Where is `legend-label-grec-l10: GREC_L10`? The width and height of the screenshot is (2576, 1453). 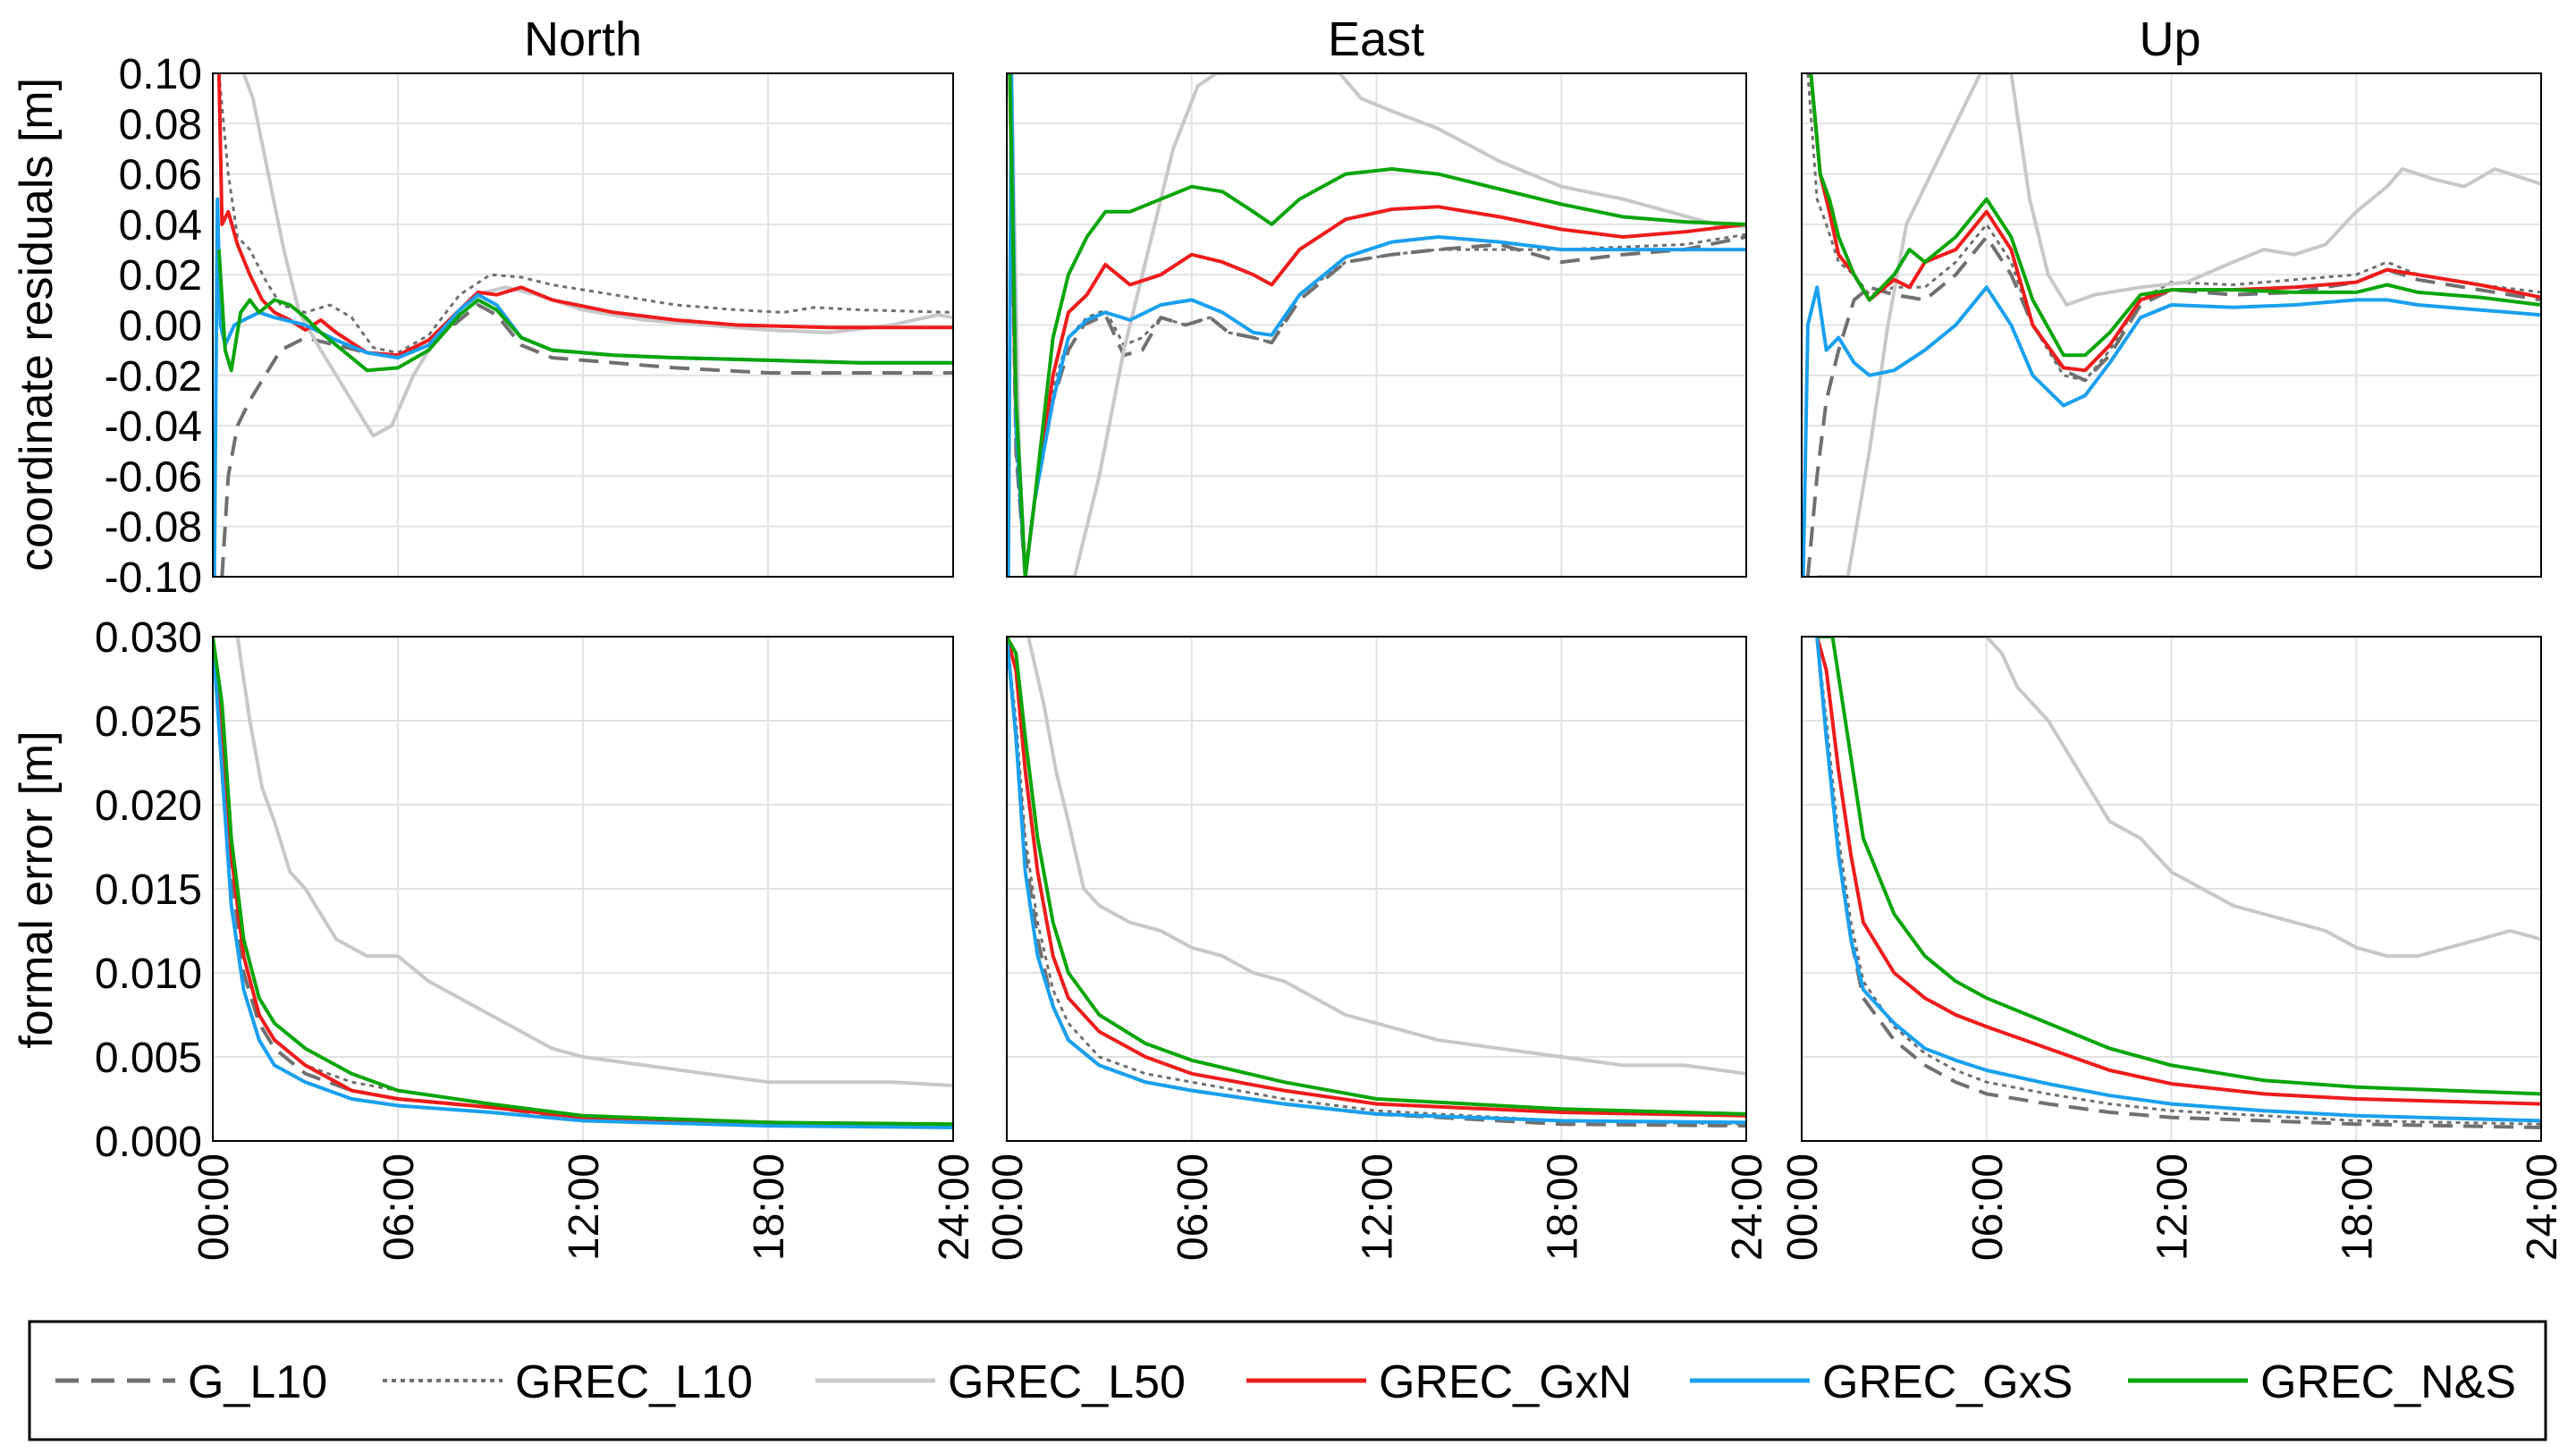
legend-label-grec-l10: GREC_L10 is located at coordinates (634, 1382).